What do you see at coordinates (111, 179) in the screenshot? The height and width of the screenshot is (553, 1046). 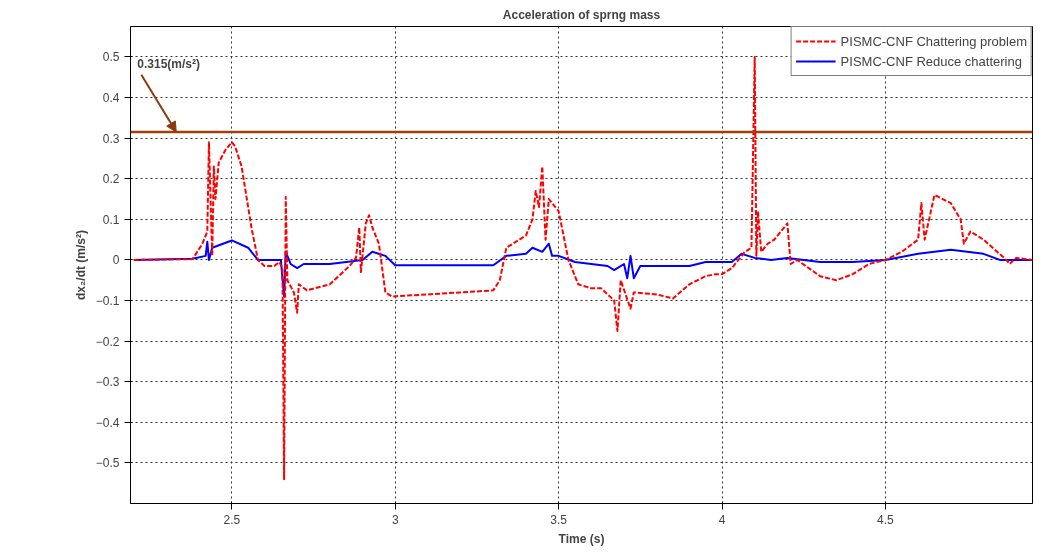 I see `y-tick-label: 0.2` at bounding box center [111, 179].